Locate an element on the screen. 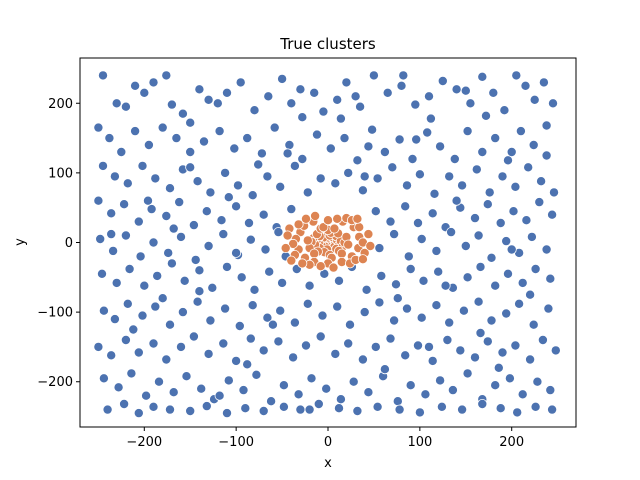 The image size is (640, 480). y-tick-label: −100 is located at coordinates (55, 313).